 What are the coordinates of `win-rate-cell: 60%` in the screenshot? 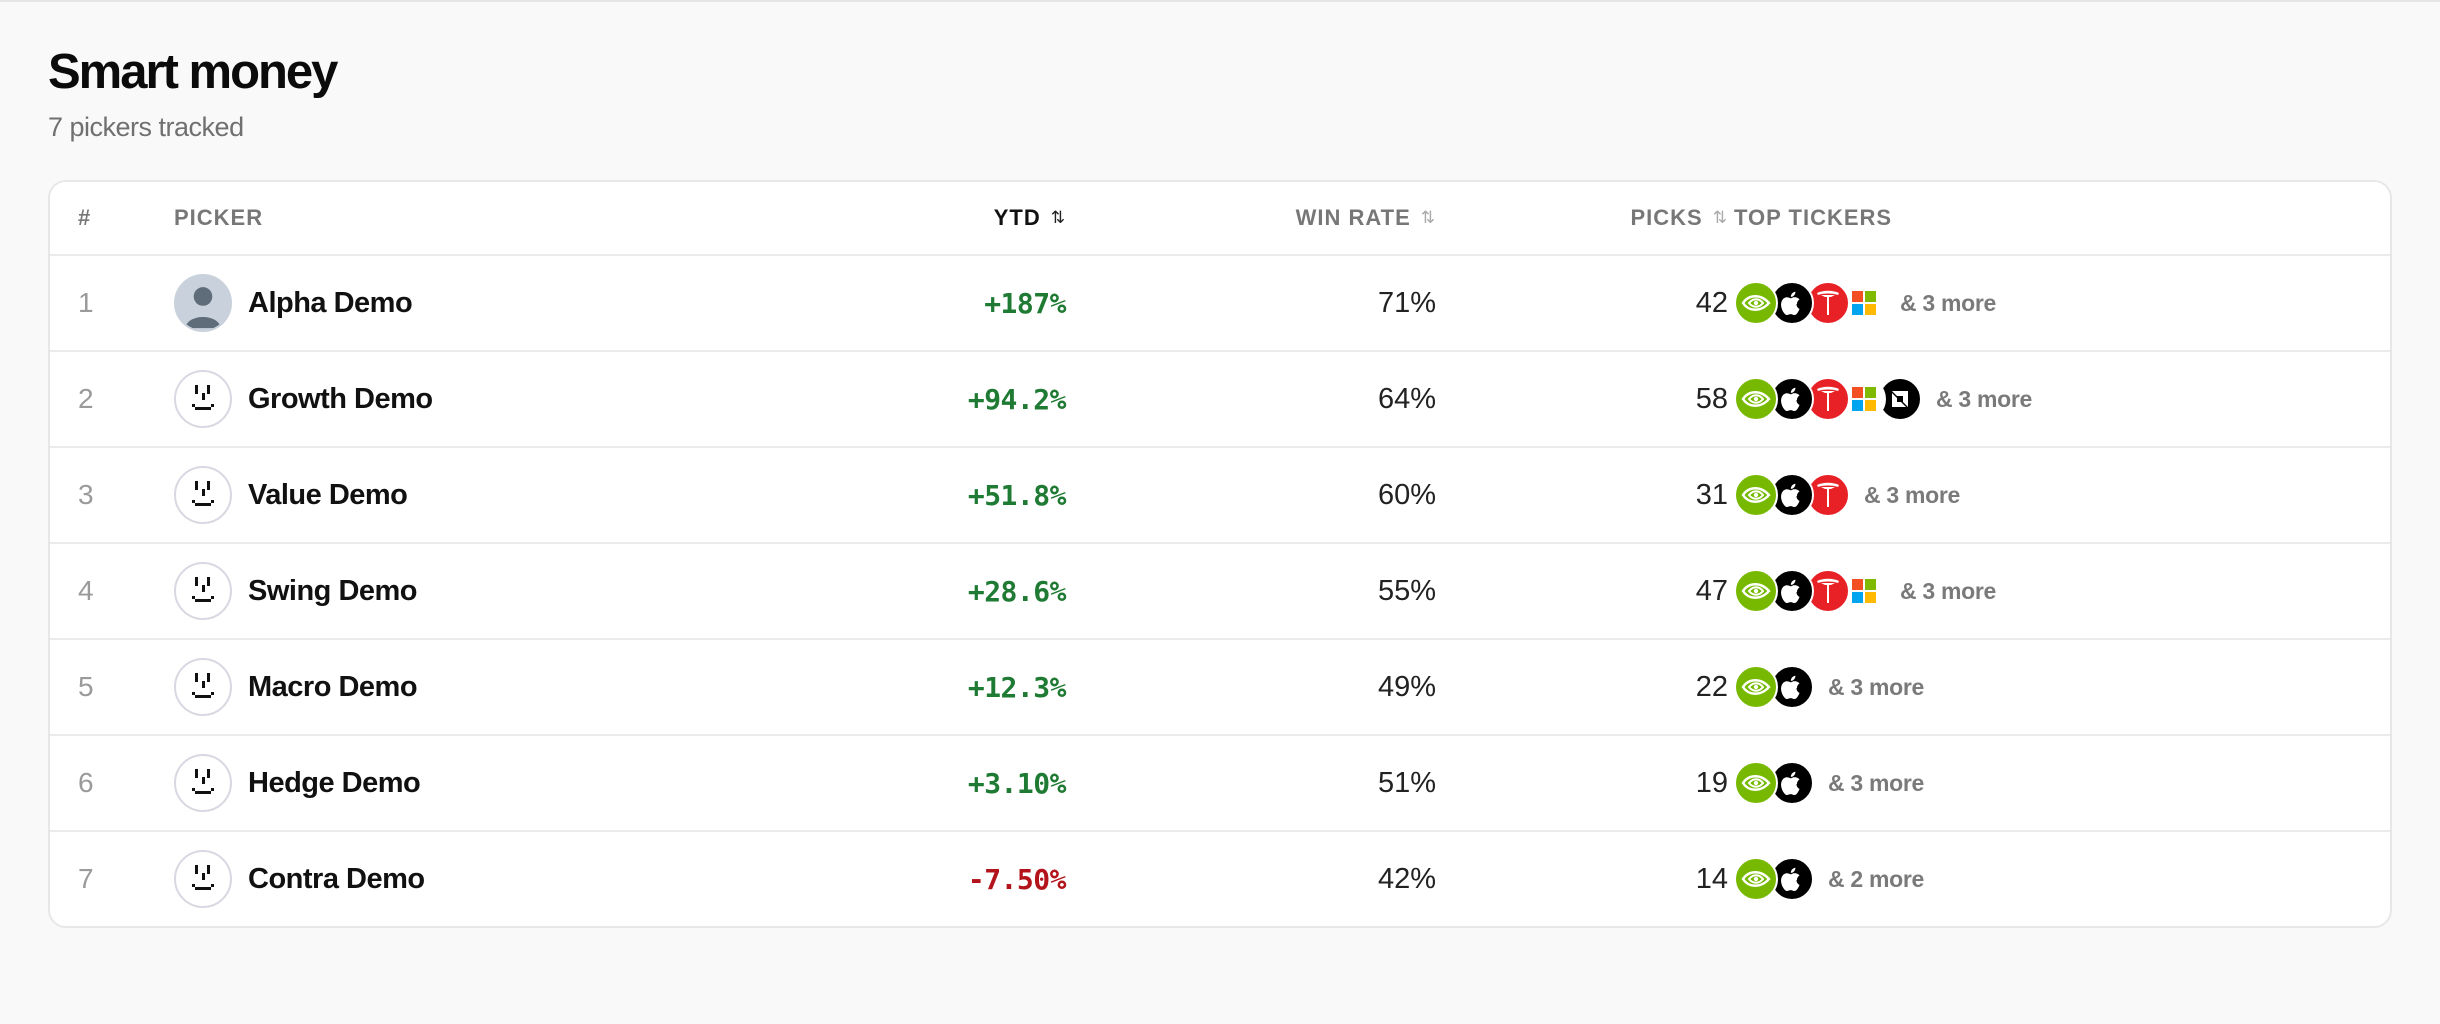 It's located at (1251, 495).